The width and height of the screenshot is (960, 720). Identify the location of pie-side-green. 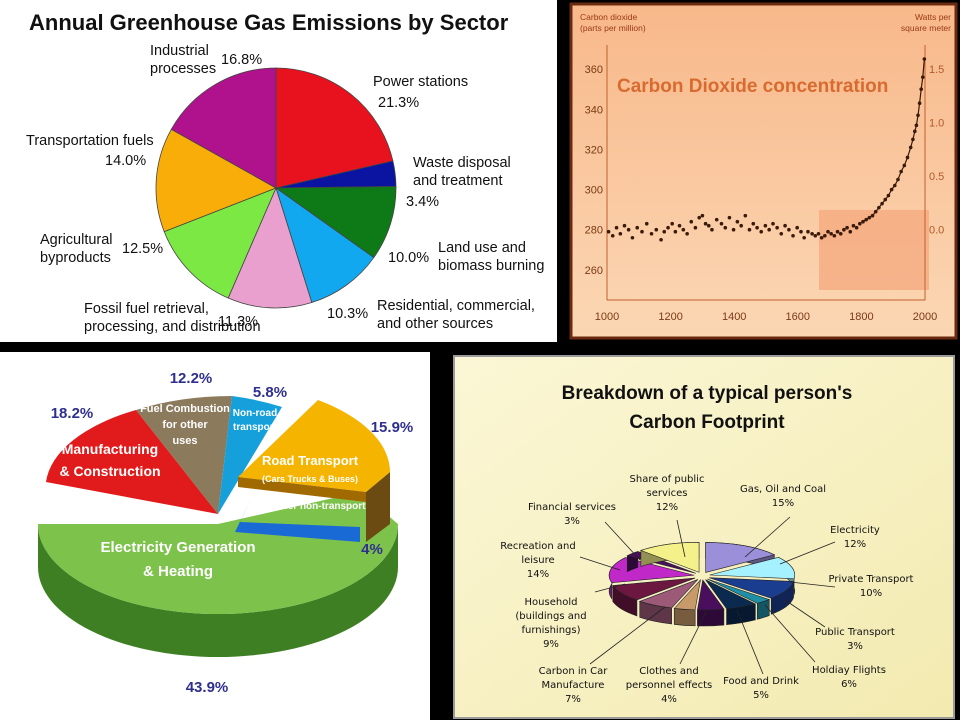
(218, 590).